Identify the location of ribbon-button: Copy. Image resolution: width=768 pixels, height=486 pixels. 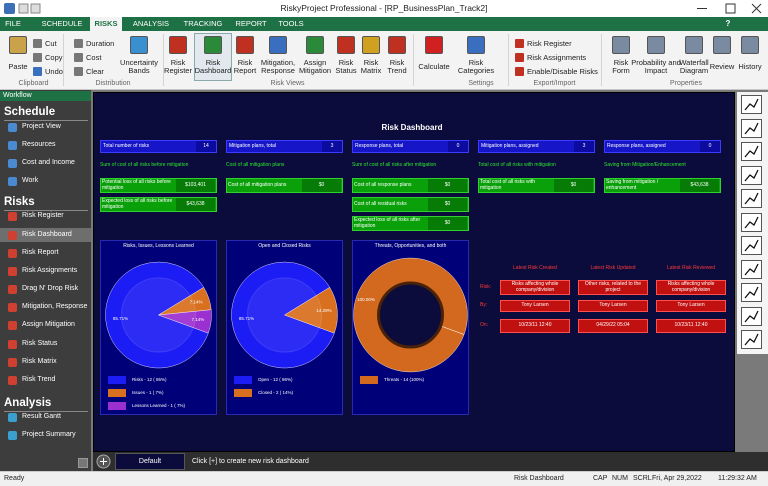
(54, 57).